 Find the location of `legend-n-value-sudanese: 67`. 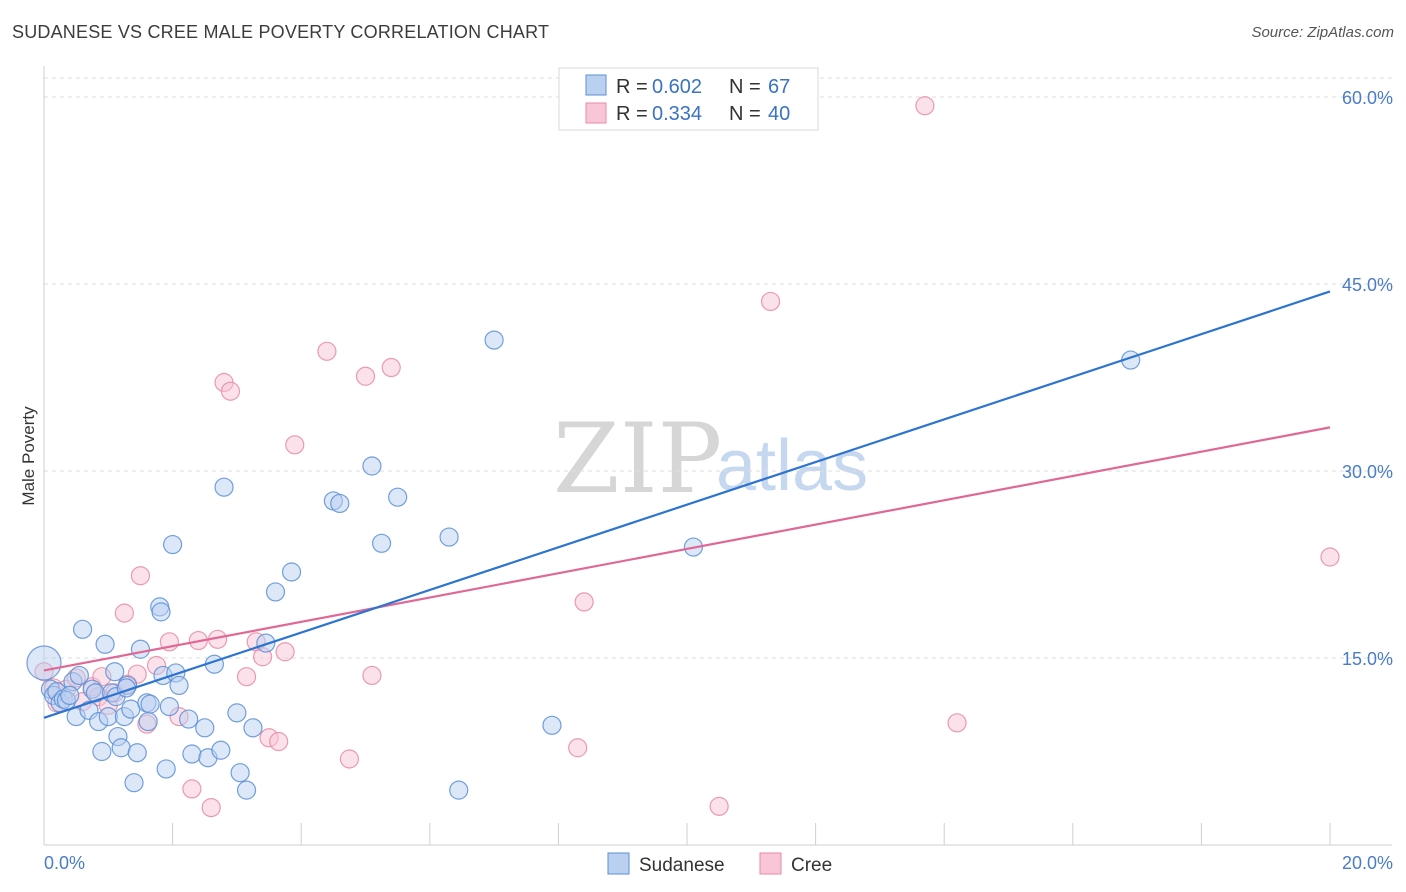

legend-n-value-sudanese: 67 is located at coordinates (779, 87).